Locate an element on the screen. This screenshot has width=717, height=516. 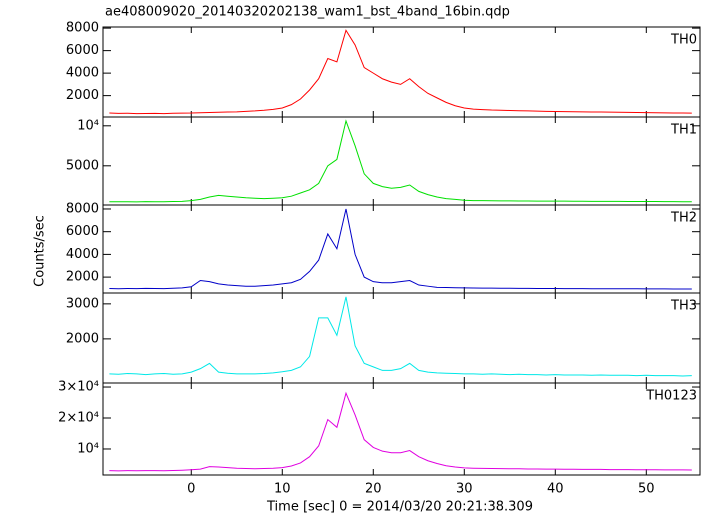
legend-label: TH2 is located at coordinates (683, 218).